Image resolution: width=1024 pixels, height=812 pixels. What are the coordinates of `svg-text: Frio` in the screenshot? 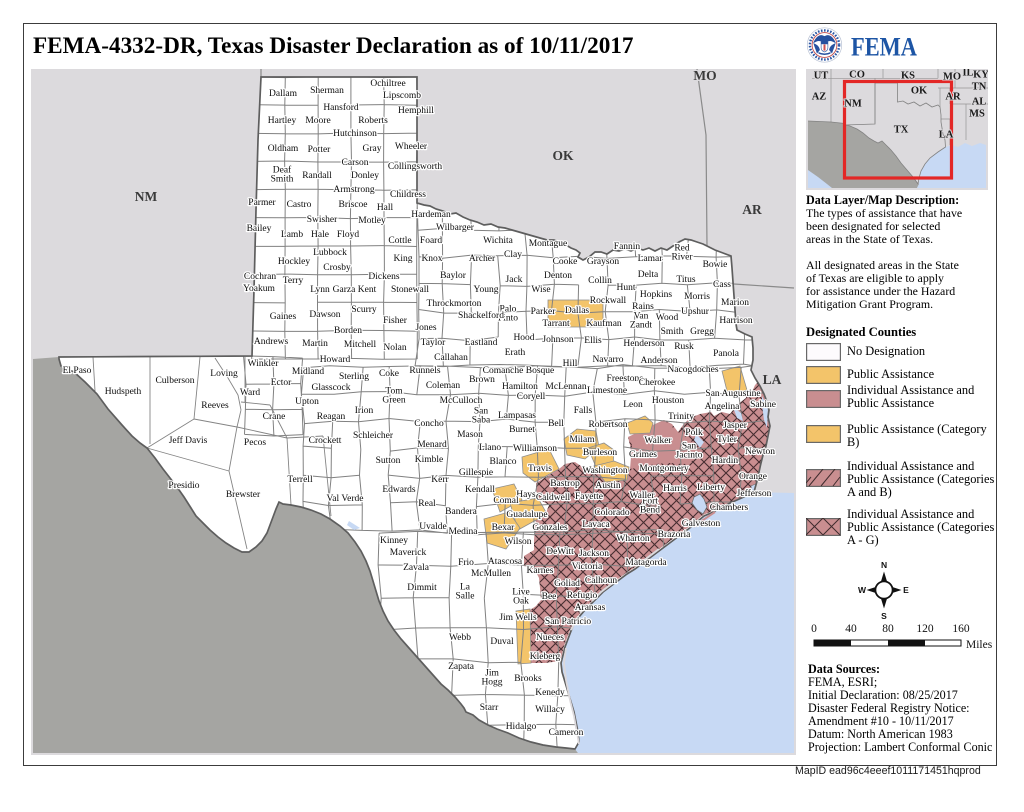 It's located at (466, 563).